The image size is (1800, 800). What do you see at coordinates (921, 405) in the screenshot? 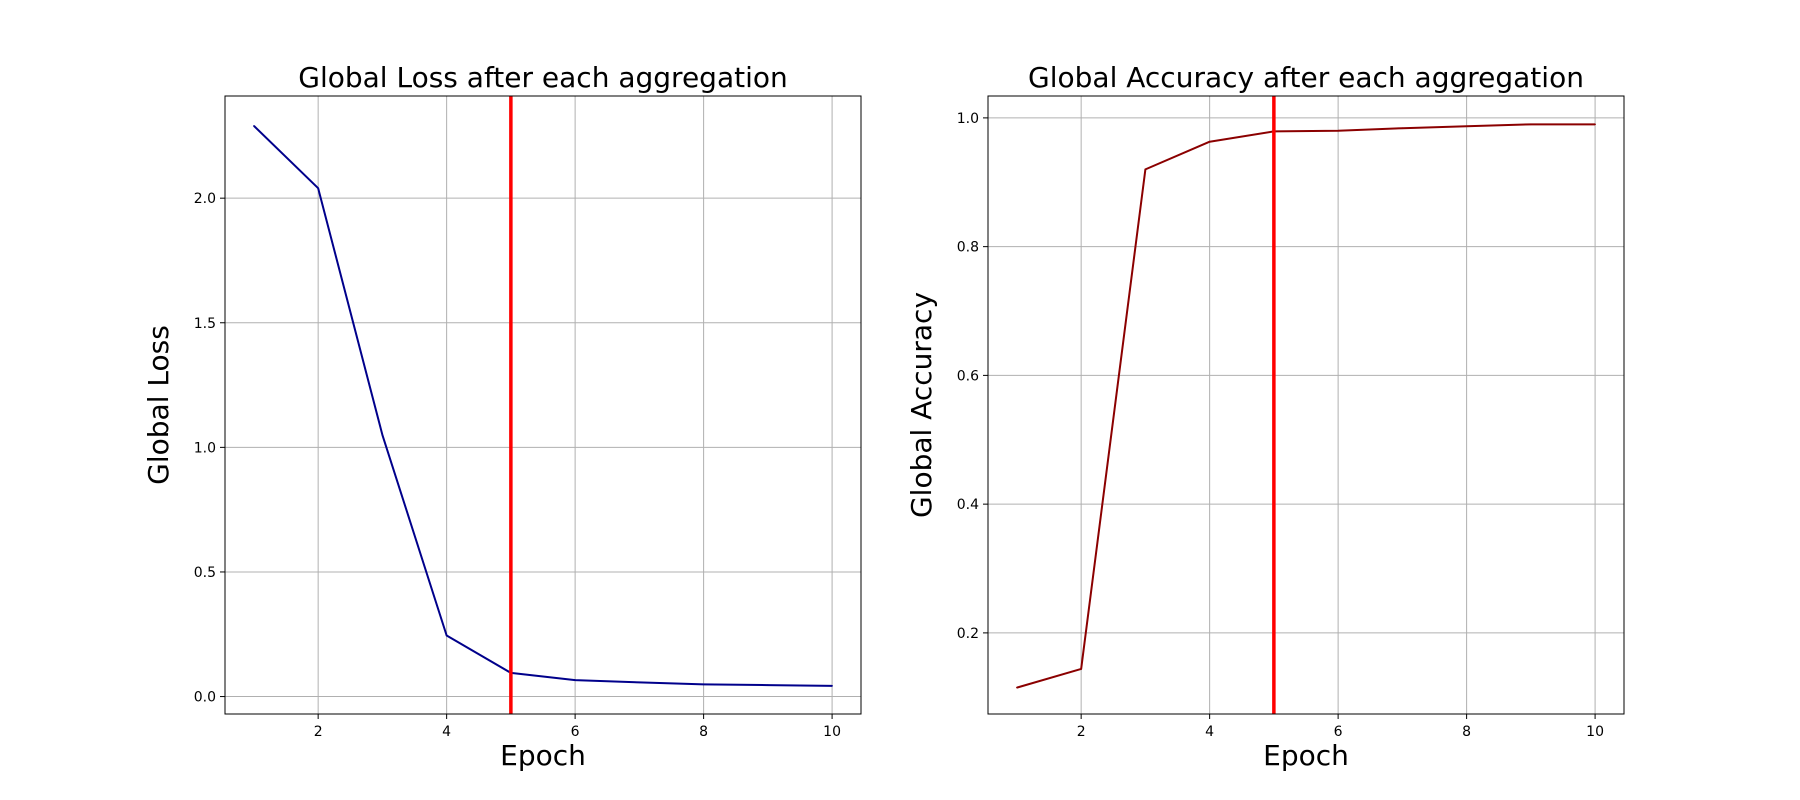
I see `y-axis-label: Global Accuracy` at bounding box center [921, 405].